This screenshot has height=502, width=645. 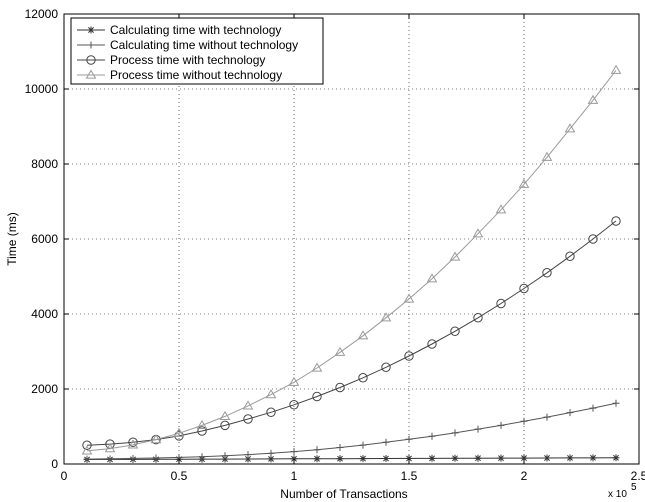 What do you see at coordinates (409, 476) in the screenshot?
I see `x-tick-label: 1.5` at bounding box center [409, 476].